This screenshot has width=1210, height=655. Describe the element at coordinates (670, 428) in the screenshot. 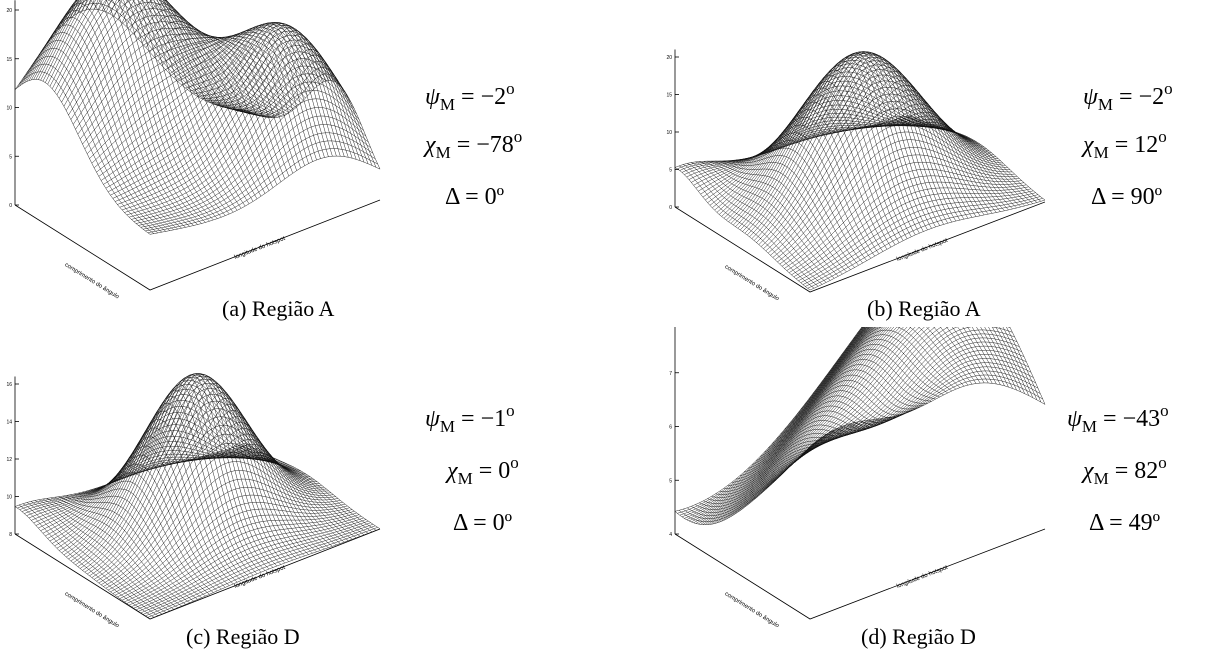

I see `z-tick-label: 6` at that location.